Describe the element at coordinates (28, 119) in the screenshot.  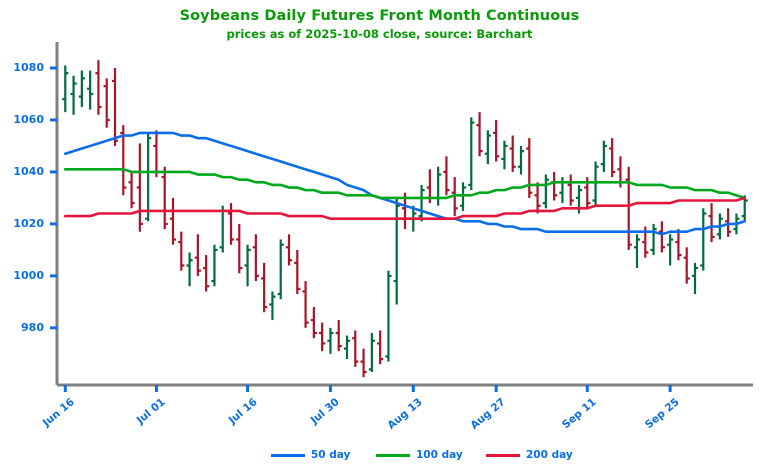
I see `y-tick-label: 1060` at that location.